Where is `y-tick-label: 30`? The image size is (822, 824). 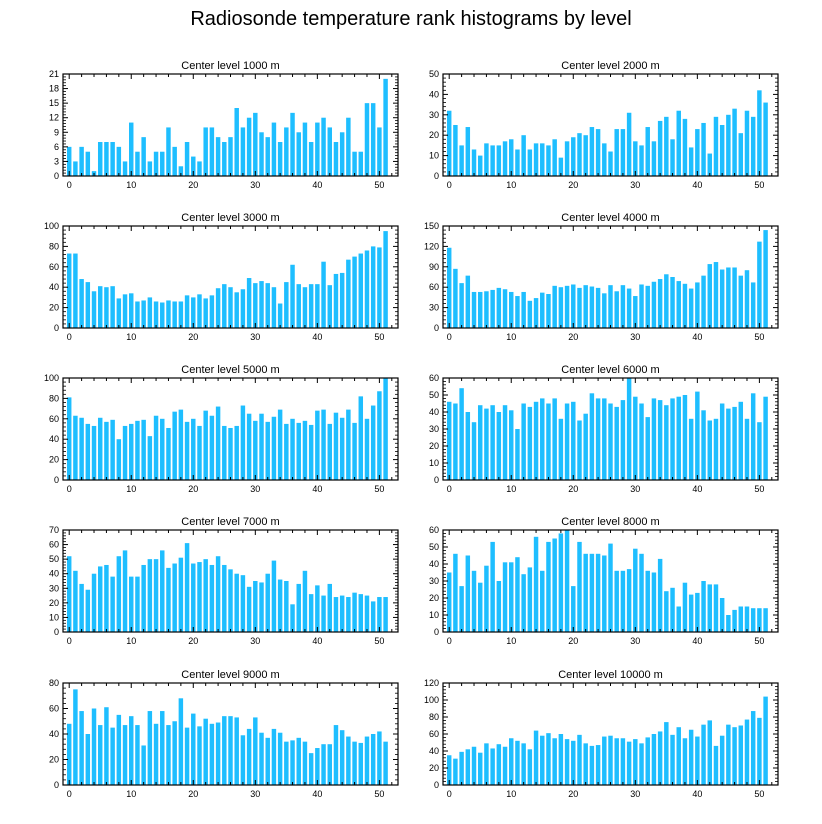
y-tick-label: 30 is located at coordinates (434, 308).